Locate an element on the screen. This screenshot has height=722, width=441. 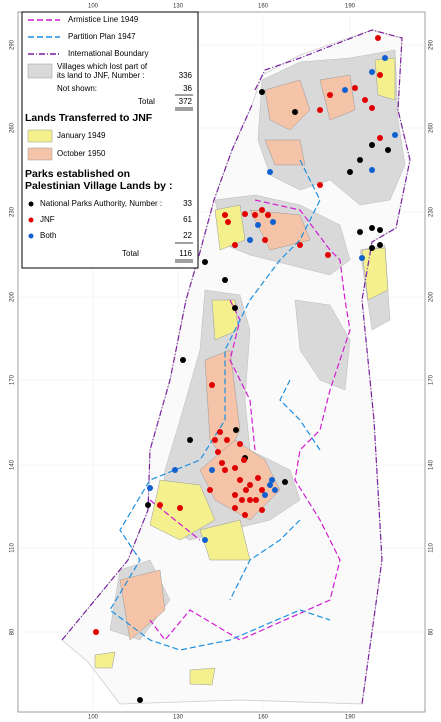
legend-label: Not shown: is located at coordinates (77, 88).